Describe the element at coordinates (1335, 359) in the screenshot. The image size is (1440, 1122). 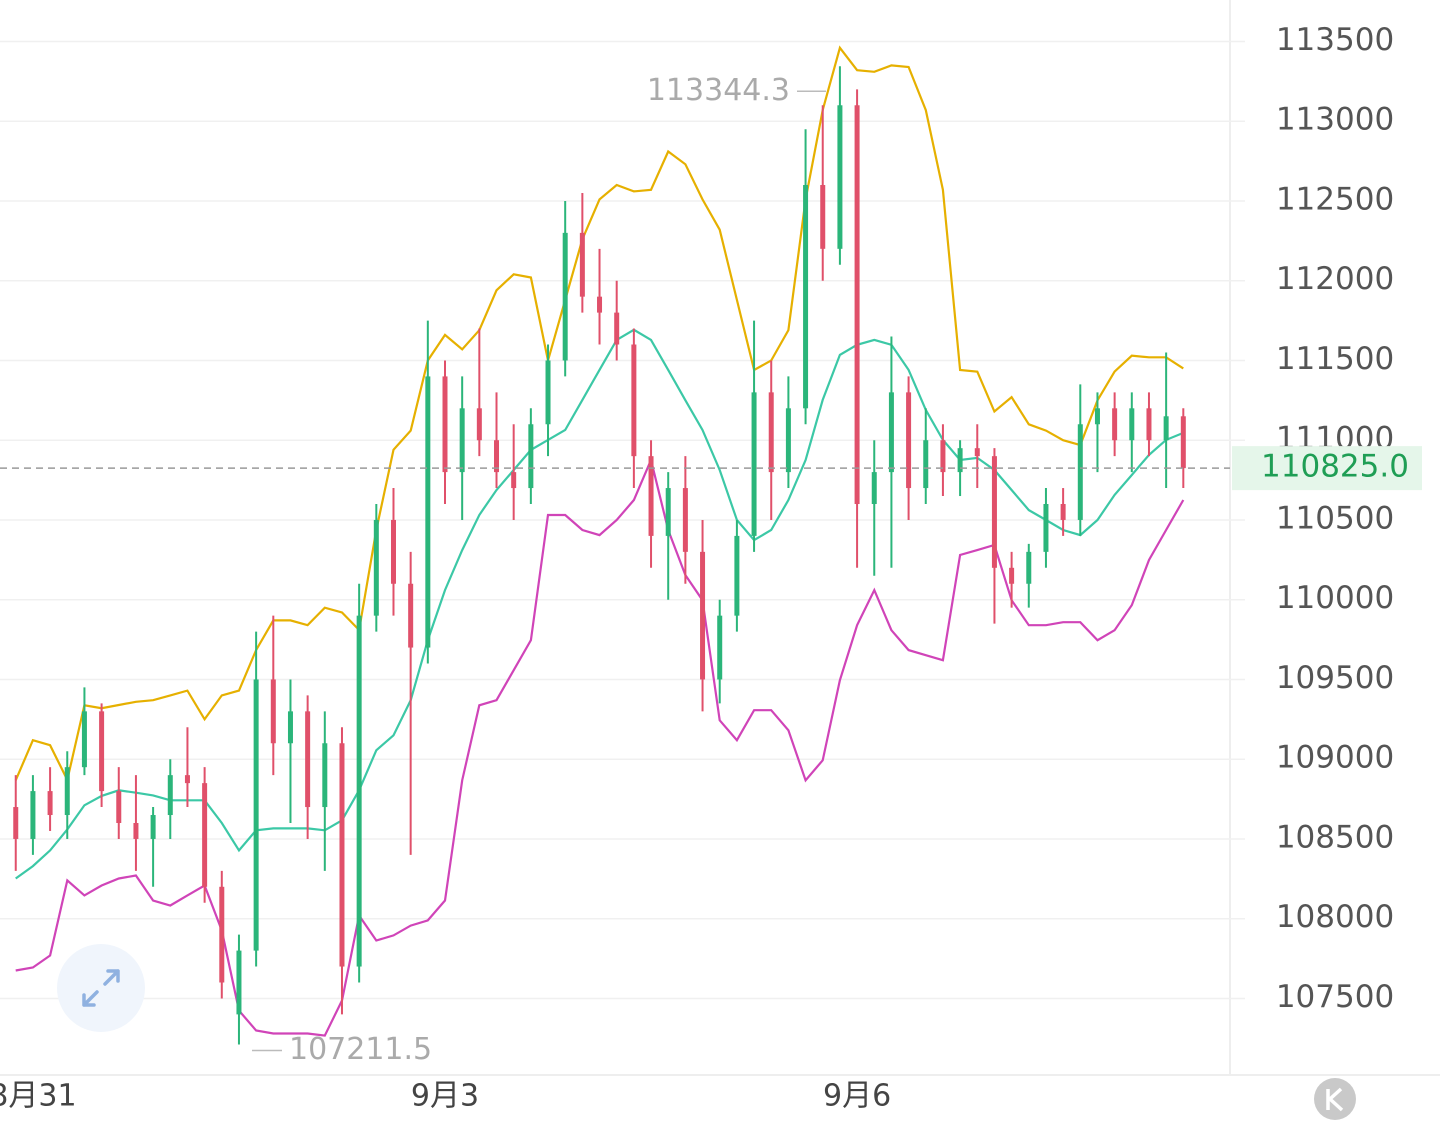
I see `y-tick-label: 111500` at that location.